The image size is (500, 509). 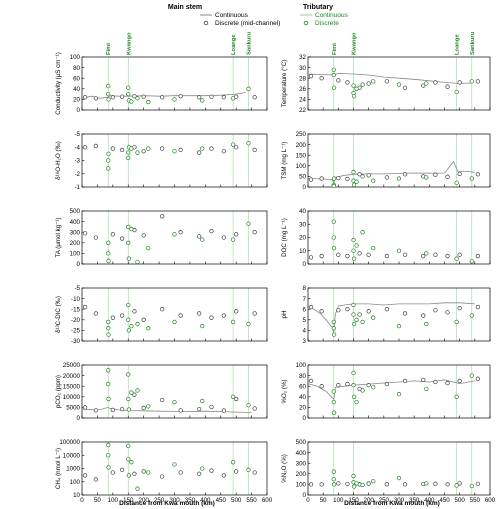 What do you see at coordinates (205, 500) in the screenshot?
I see `x-tick-label: 400` at bounding box center [205, 500].